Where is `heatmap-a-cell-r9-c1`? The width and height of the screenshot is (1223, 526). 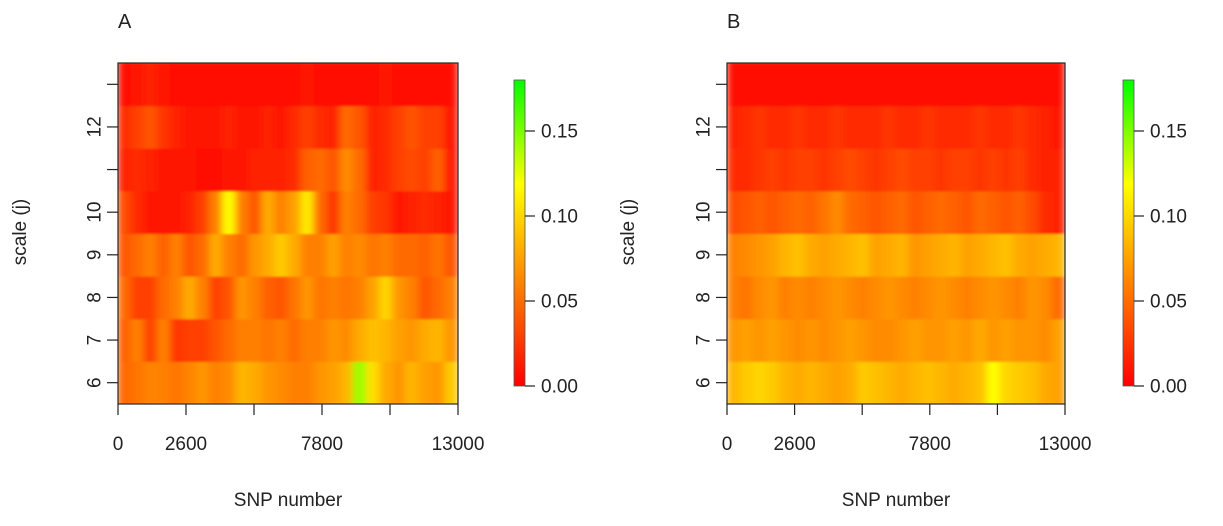 heatmap-a-cell-r9-c1 is located at coordinates (137, 255).